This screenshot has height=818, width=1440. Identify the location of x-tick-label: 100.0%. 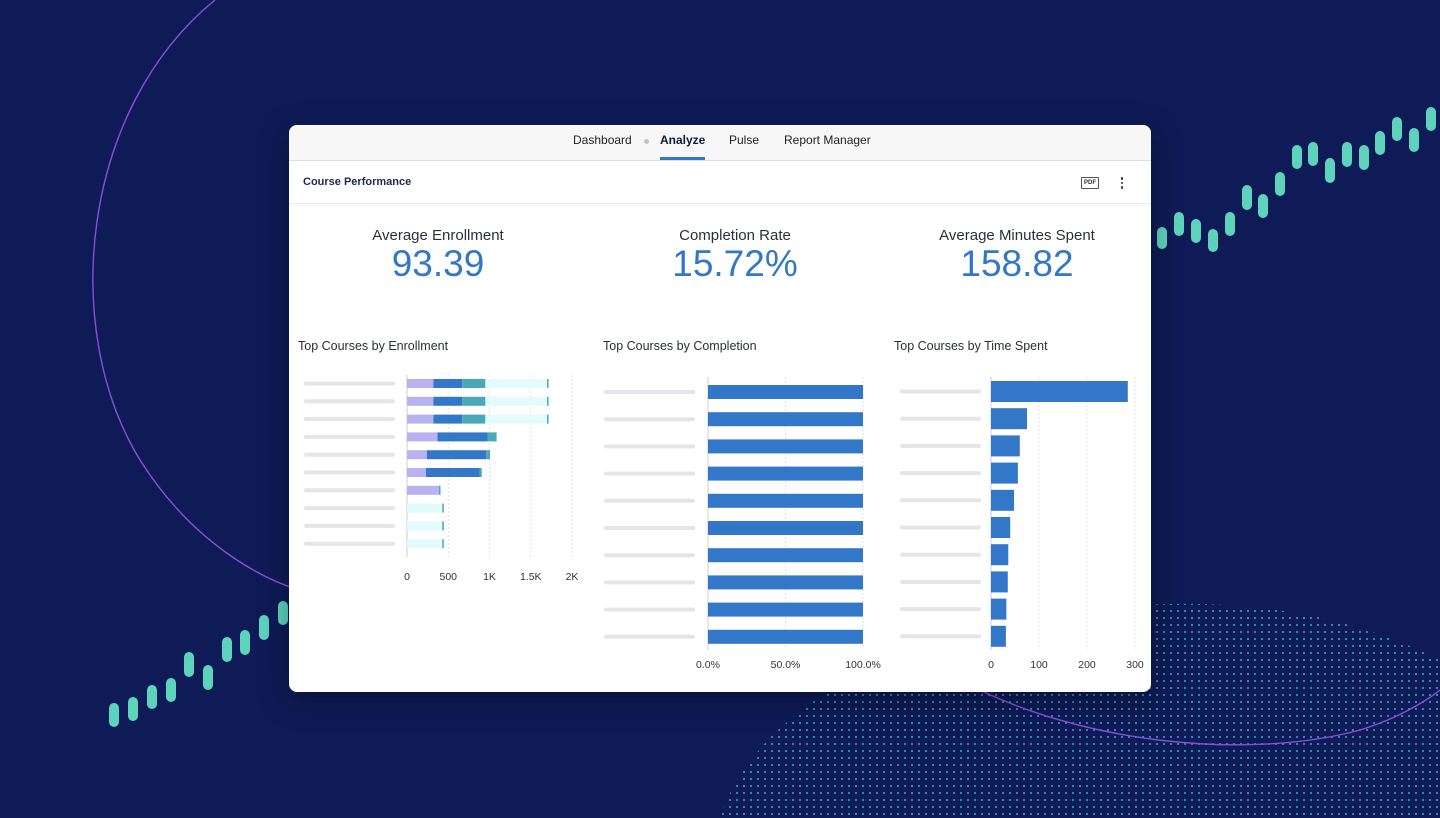
(863, 665).